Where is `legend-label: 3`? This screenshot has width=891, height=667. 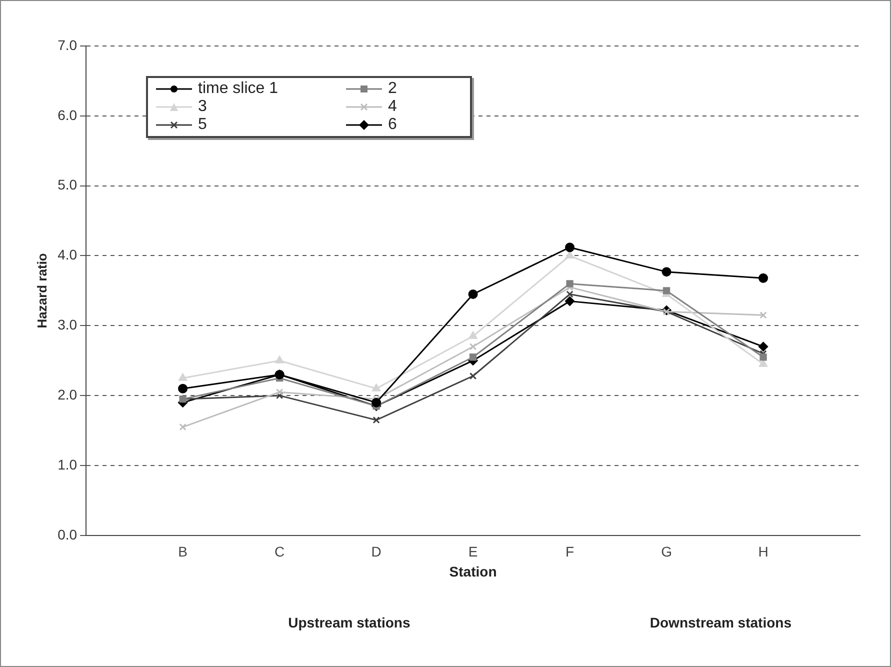 legend-label: 3 is located at coordinates (202, 107).